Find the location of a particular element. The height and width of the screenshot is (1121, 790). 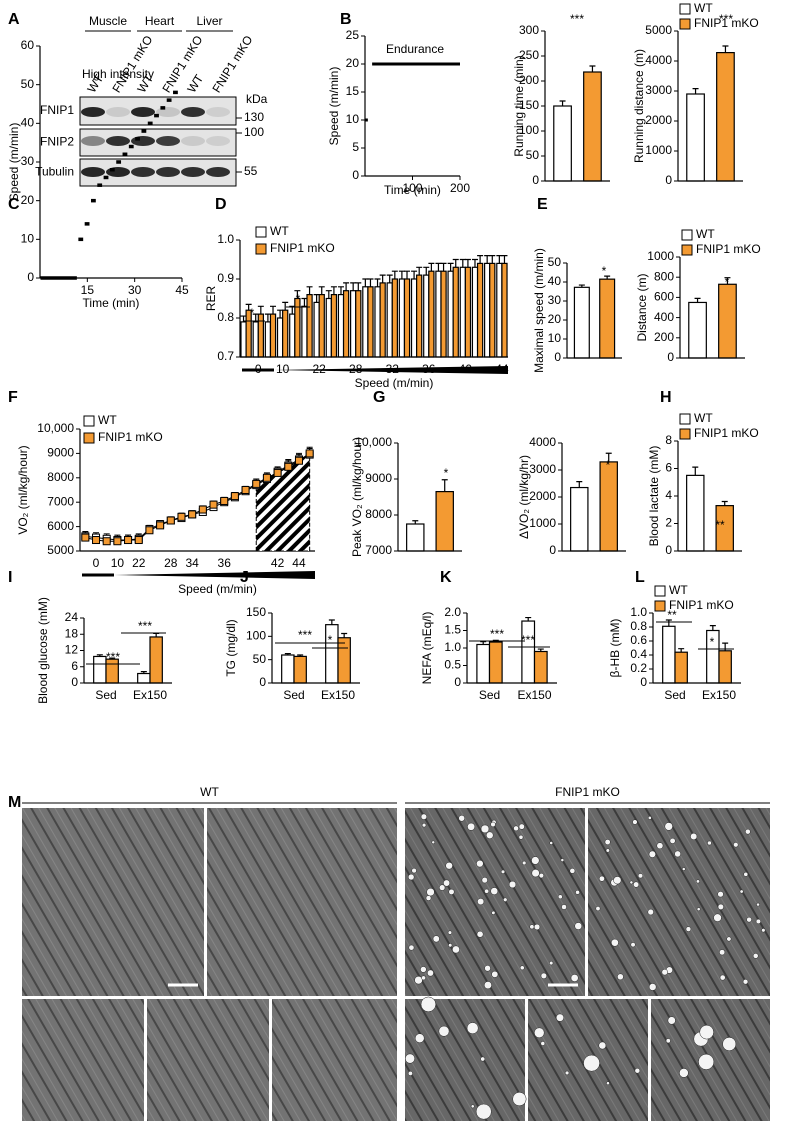

y-axis-label: Maximal speed (m/min) is located at coordinates (539, 310).